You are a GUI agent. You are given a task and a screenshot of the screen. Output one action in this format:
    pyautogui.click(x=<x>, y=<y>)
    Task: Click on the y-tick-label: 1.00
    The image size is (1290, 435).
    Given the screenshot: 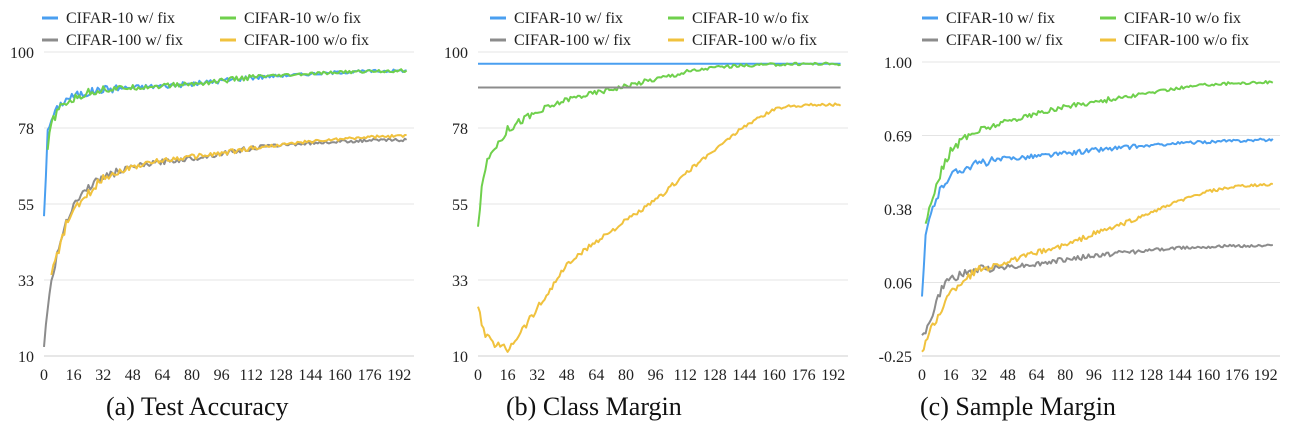 What is the action you would take?
    pyautogui.click(x=898, y=63)
    